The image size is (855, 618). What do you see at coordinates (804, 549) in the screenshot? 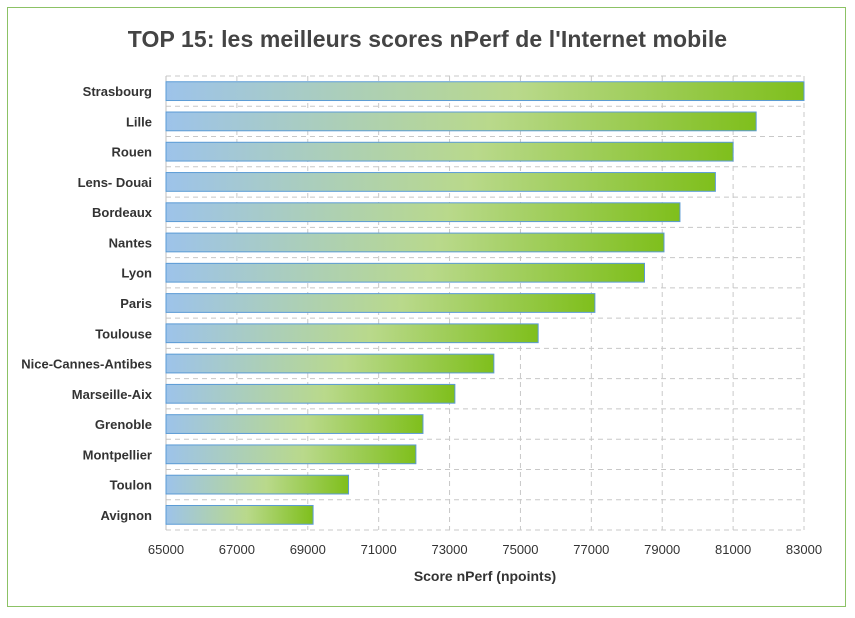
I see `x-tick-label: 83000` at bounding box center [804, 549].